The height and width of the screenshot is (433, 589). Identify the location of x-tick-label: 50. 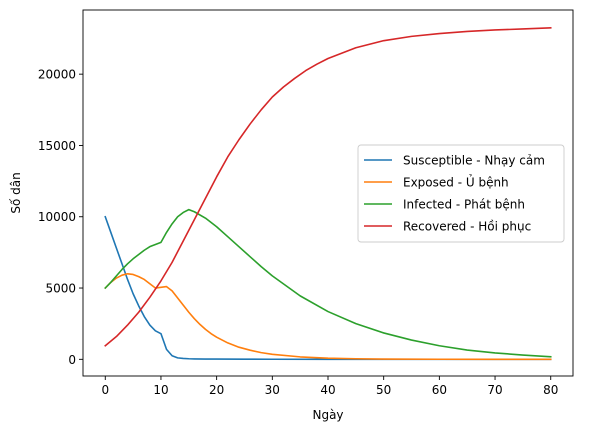
(383, 390).